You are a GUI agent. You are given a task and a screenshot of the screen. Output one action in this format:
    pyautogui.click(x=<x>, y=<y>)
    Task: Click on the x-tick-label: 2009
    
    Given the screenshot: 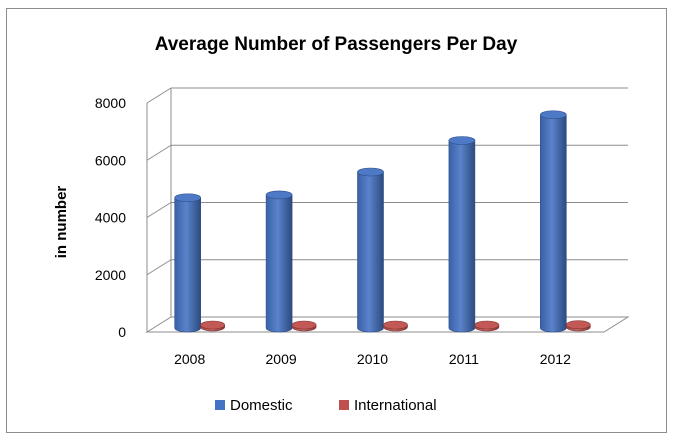 What is the action you would take?
    pyautogui.click(x=281, y=359)
    